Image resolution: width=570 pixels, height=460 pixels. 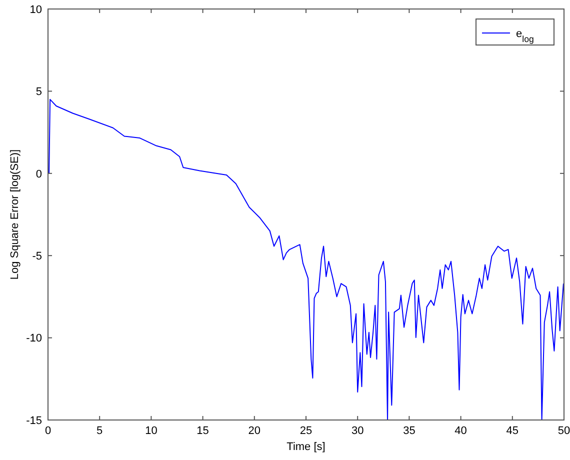 I want to click on x-tick-label: 5, so click(x=99, y=431).